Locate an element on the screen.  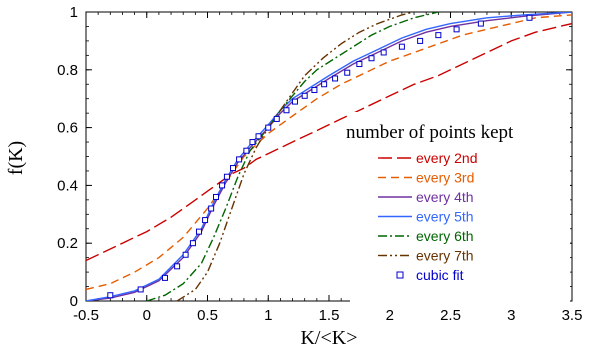
x-tick-label: 2 is located at coordinates (390, 315).